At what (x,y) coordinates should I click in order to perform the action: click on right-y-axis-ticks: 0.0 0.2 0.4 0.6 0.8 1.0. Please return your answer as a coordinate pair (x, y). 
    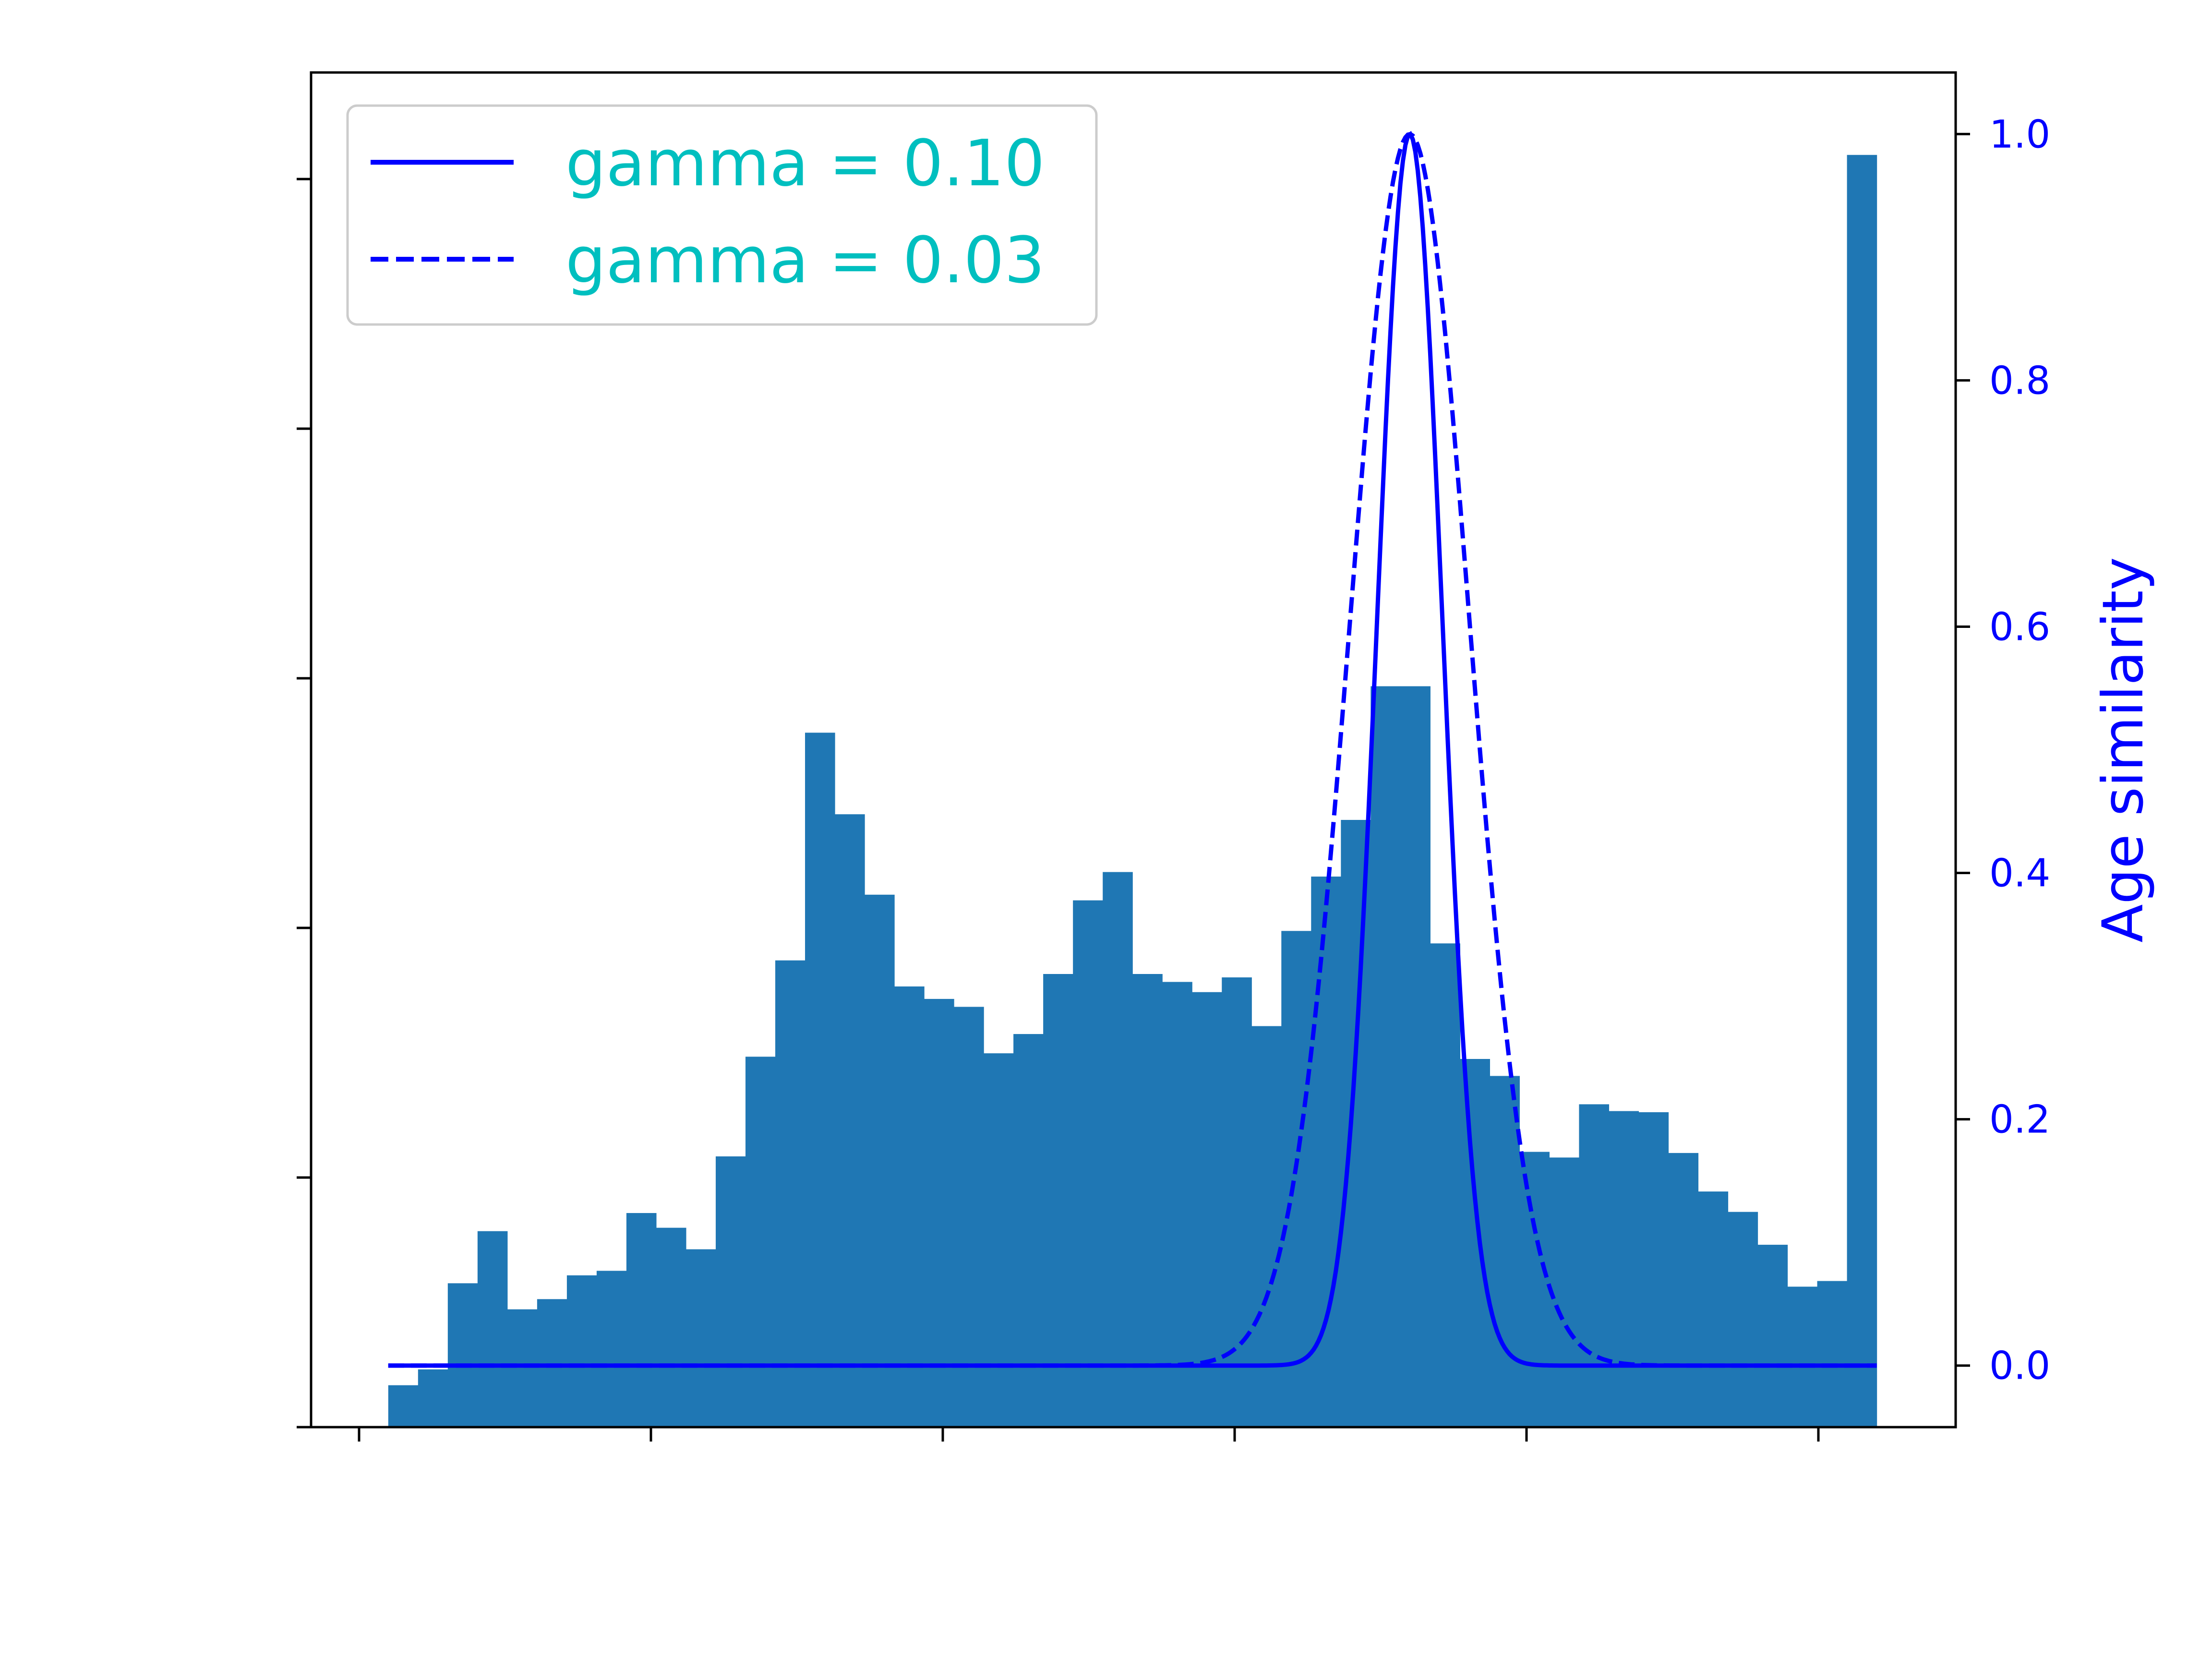
    Looking at the image, I should click on (2003, 750).